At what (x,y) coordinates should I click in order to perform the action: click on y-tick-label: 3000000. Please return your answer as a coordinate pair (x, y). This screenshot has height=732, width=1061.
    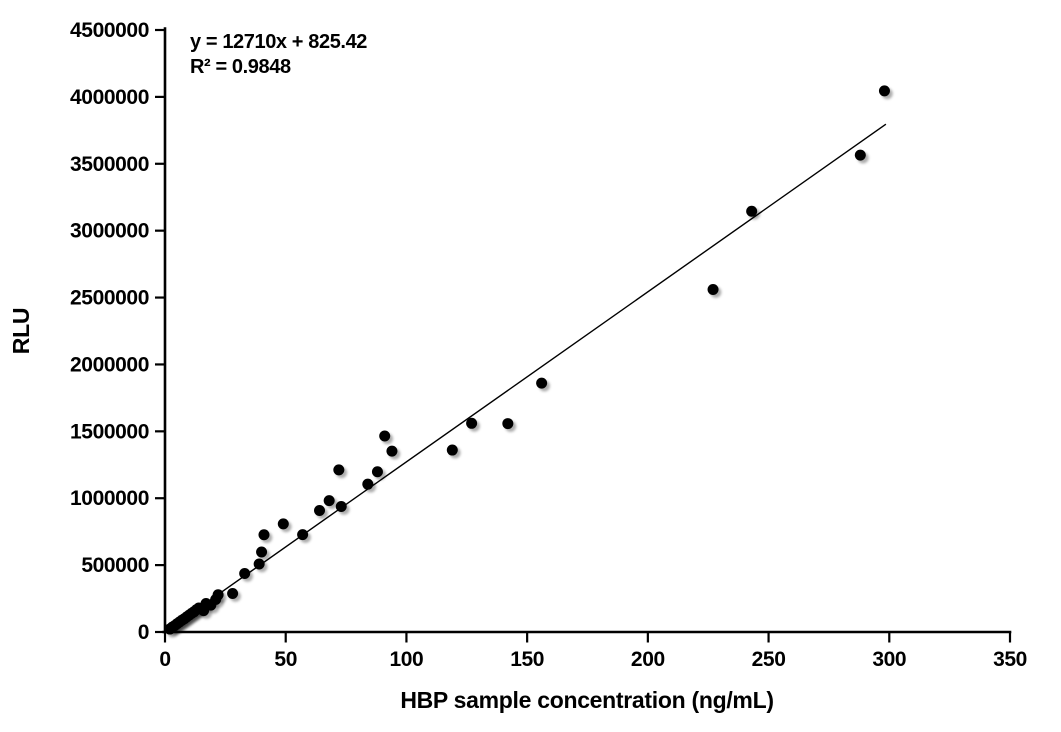
    Looking at the image, I should click on (109, 231).